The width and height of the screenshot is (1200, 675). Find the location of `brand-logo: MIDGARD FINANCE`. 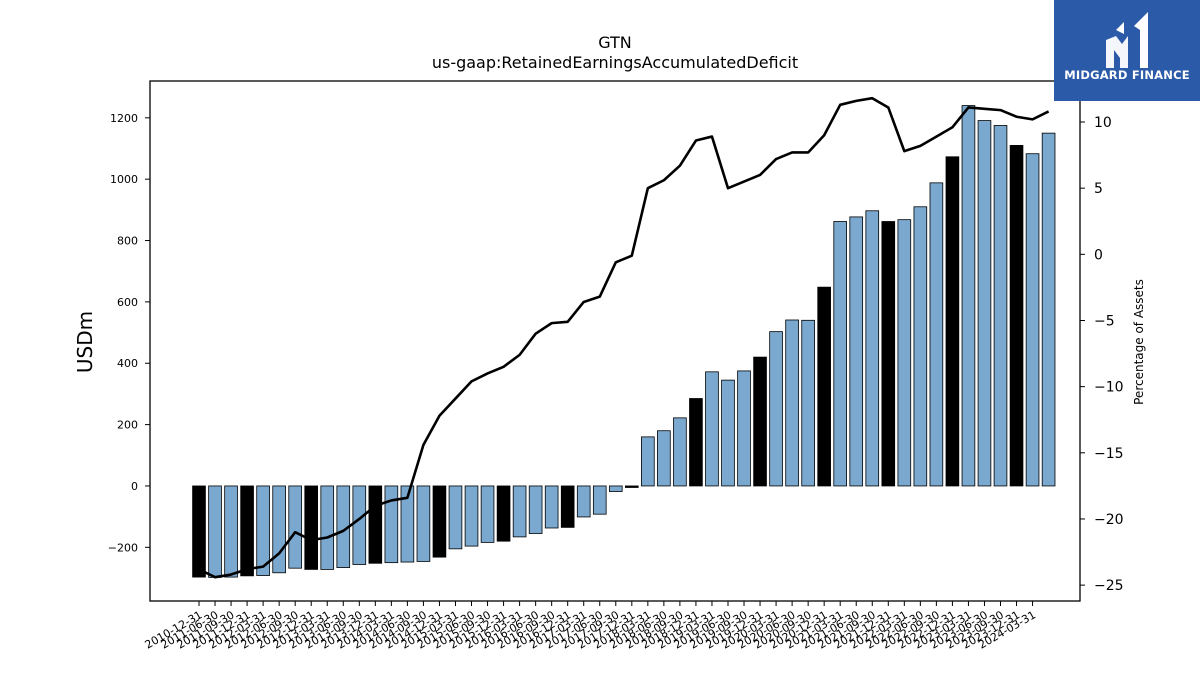

brand-logo: MIDGARD FINANCE is located at coordinates (1127, 50).